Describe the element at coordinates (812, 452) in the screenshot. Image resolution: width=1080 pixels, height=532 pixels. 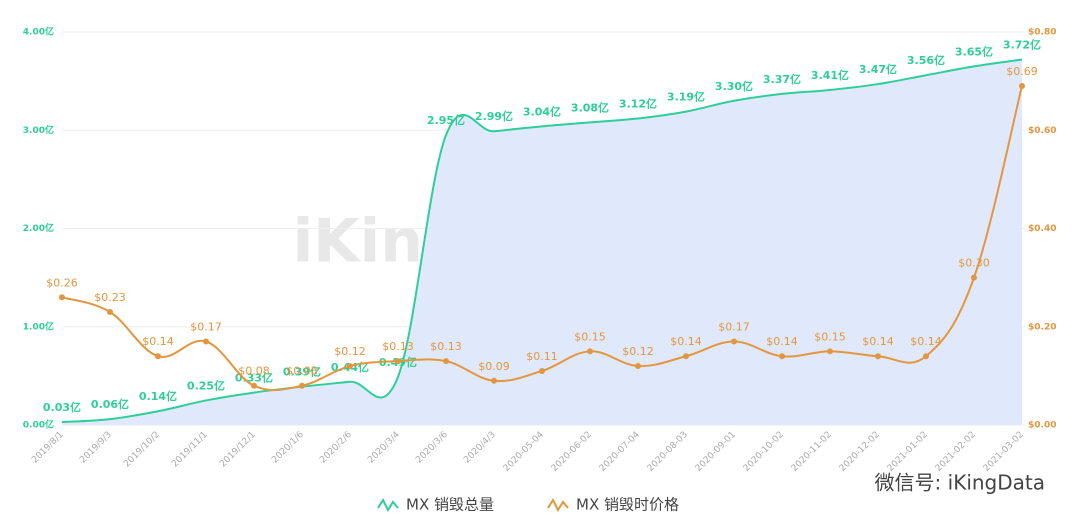
I see `x-tick-label: 2020-11-02` at that location.